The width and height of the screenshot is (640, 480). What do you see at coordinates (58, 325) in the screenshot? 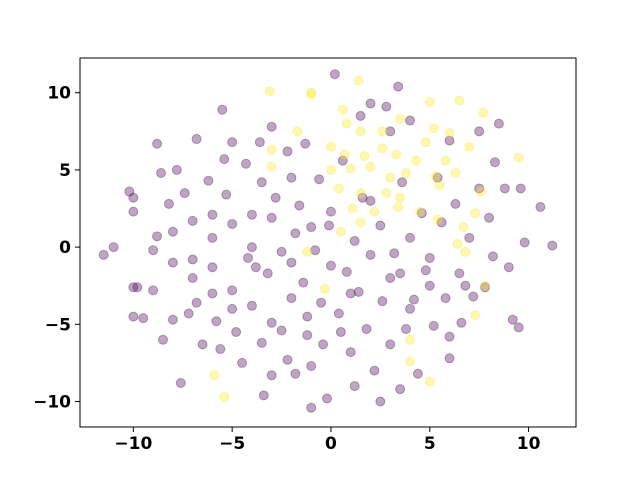
I see `y-tick-label: −5` at bounding box center [58, 325].